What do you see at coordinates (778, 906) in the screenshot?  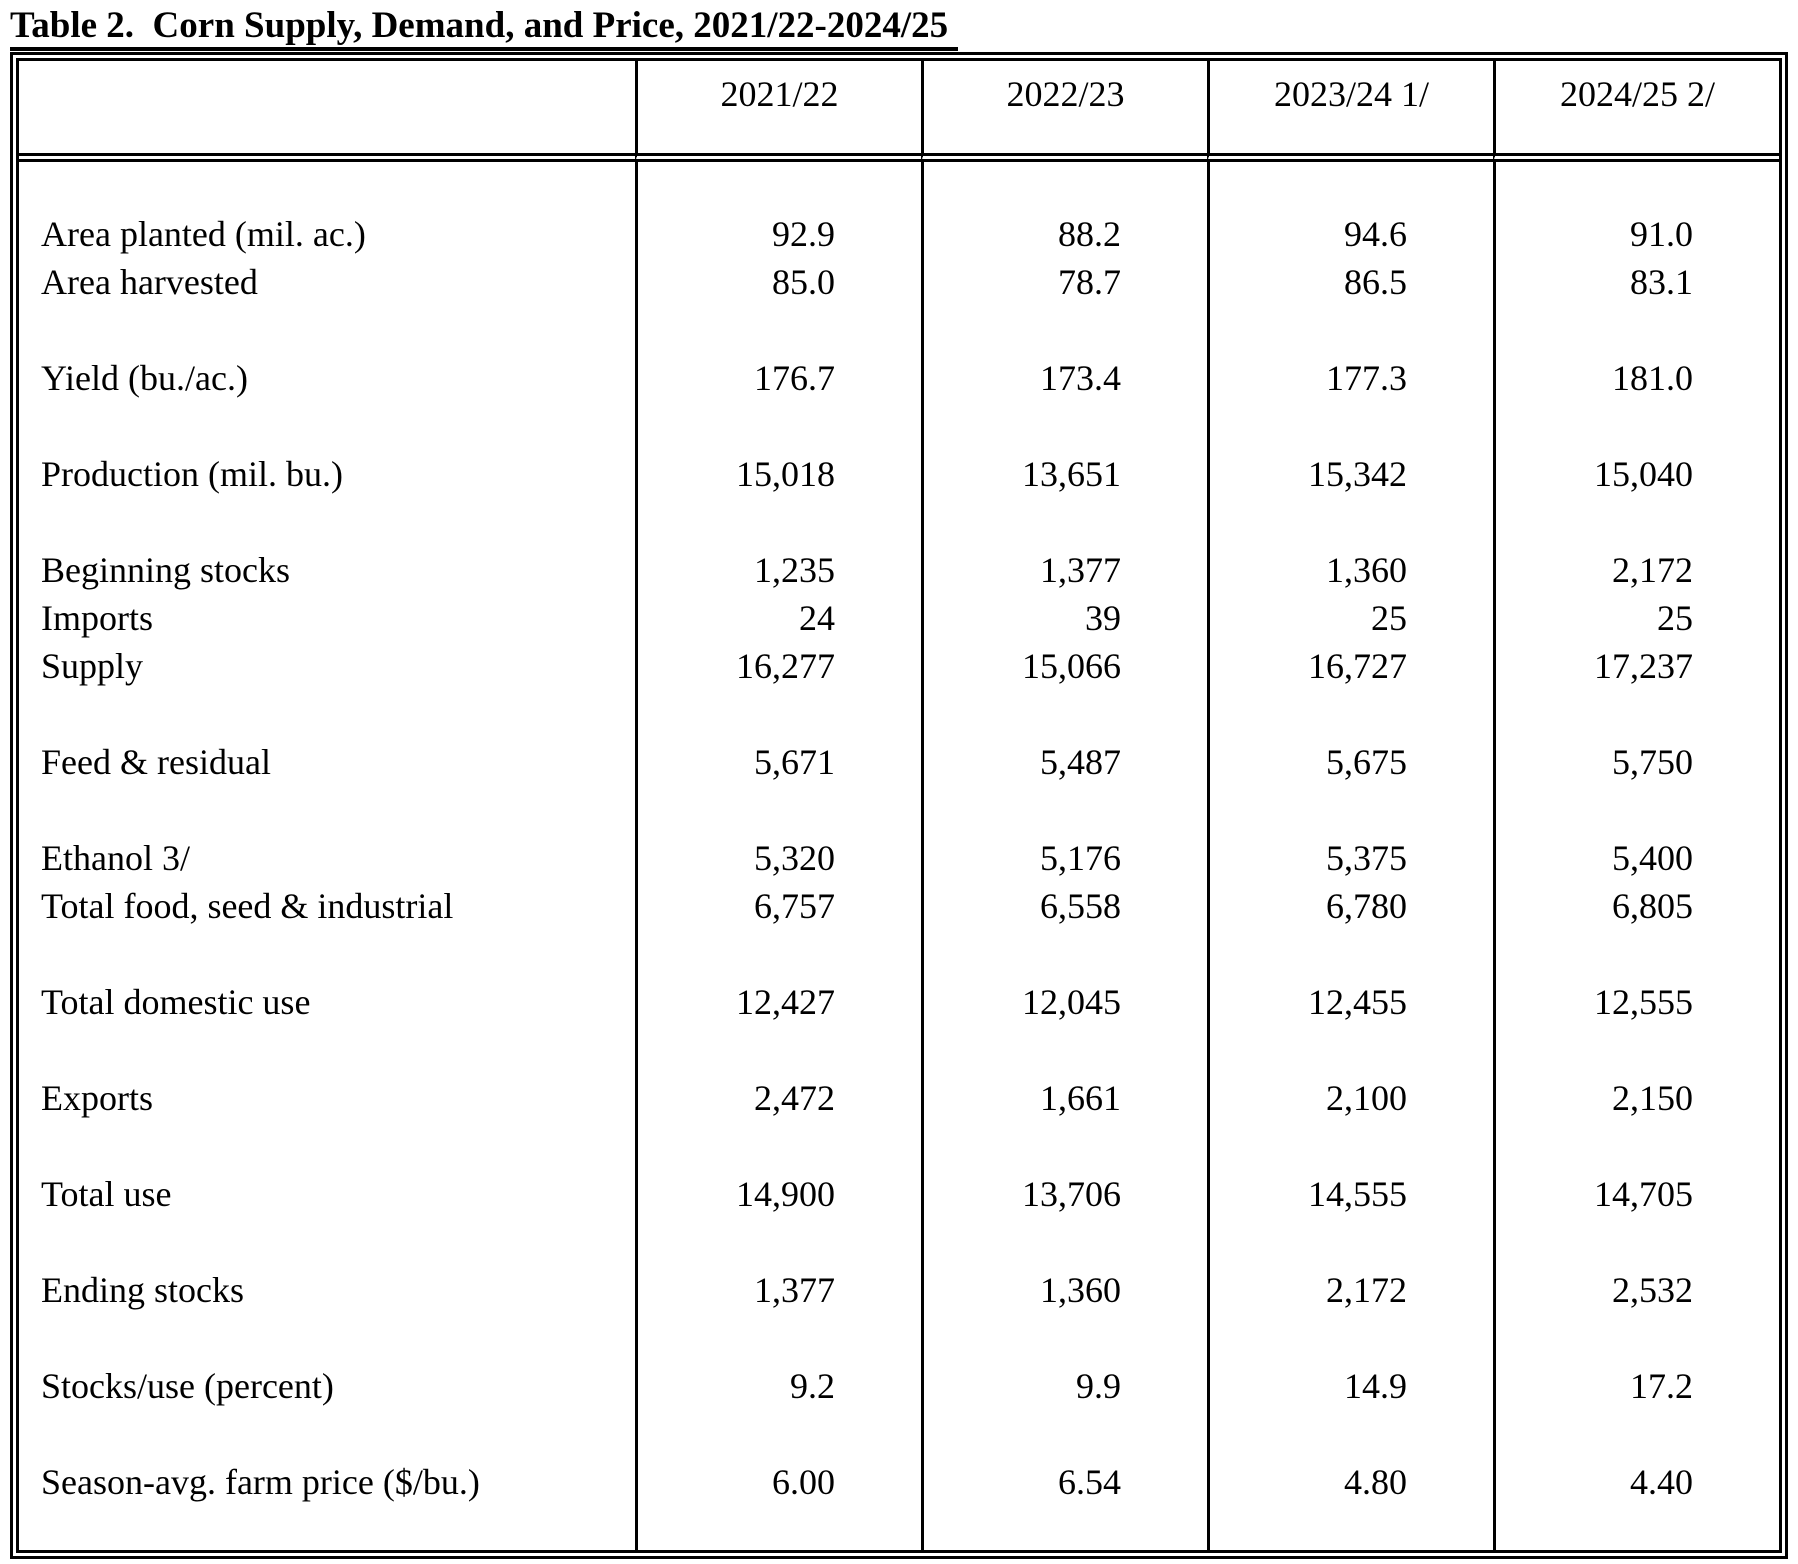 I see `cell-value: 6,757` at bounding box center [778, 906].